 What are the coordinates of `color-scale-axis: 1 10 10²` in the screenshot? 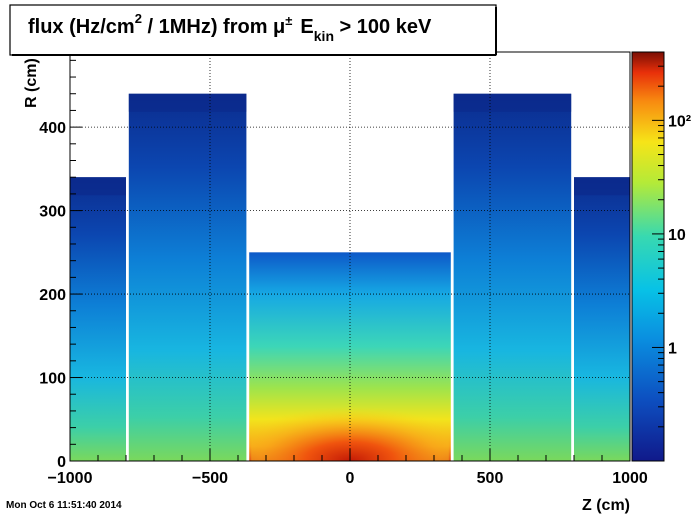 It's located at (671, 239).